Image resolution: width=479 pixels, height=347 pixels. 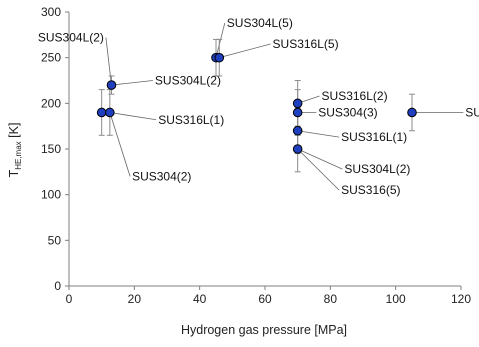 What do you see at coordinates (396, 299) in the screenshot?
I see `x-tick-label: 100` at bounding box center [396, 299].